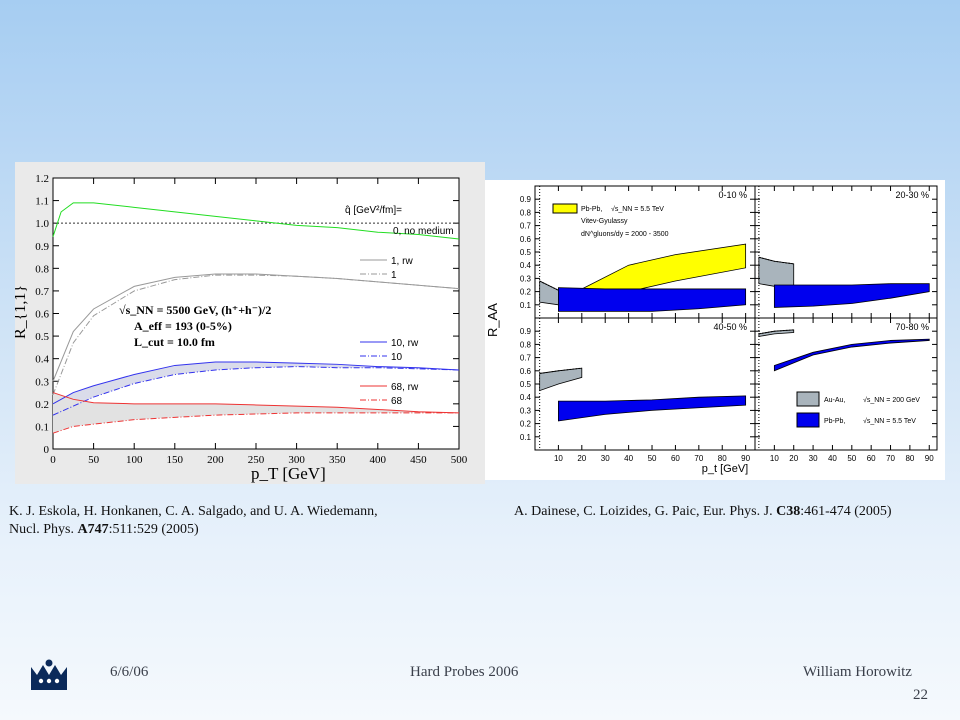 The height and width of the screenshot is (720, 960). I want to click on left-legend-title: q̂ [GeV²/fm]=, so click(373, 210).